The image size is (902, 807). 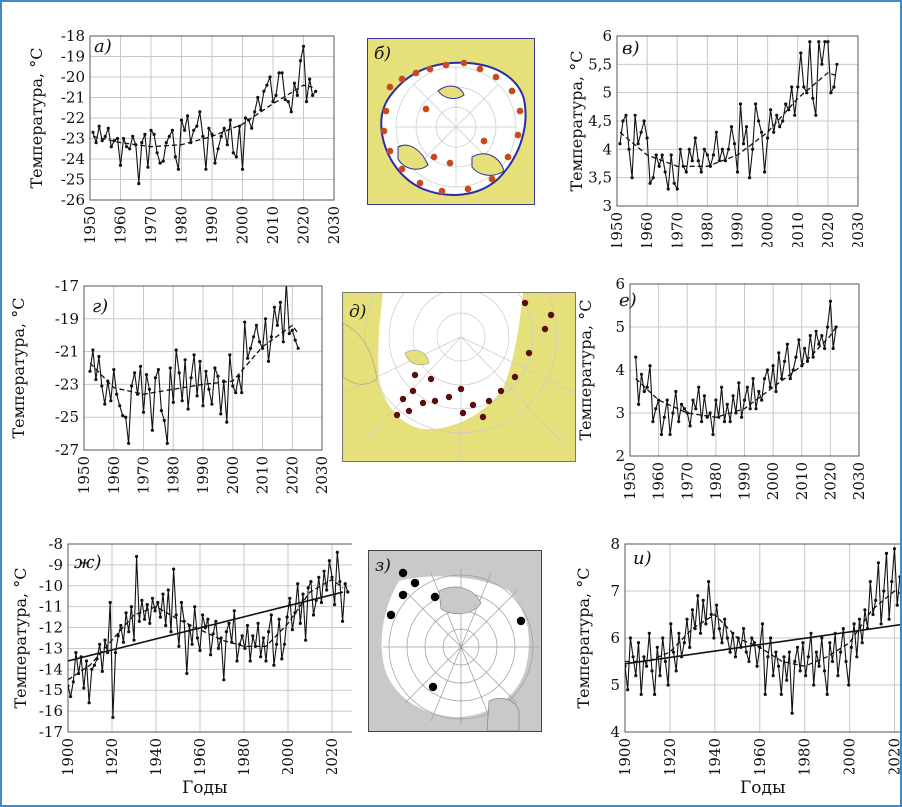 I want to click on map-b-label: б), so click(x=382, y=54).